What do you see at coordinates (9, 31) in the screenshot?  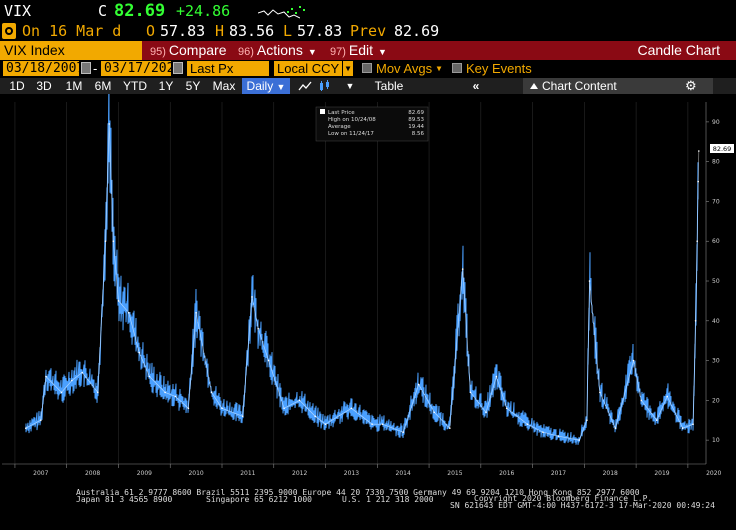 I see `bloomberg-status-icon` at bounding box center [9, 31].